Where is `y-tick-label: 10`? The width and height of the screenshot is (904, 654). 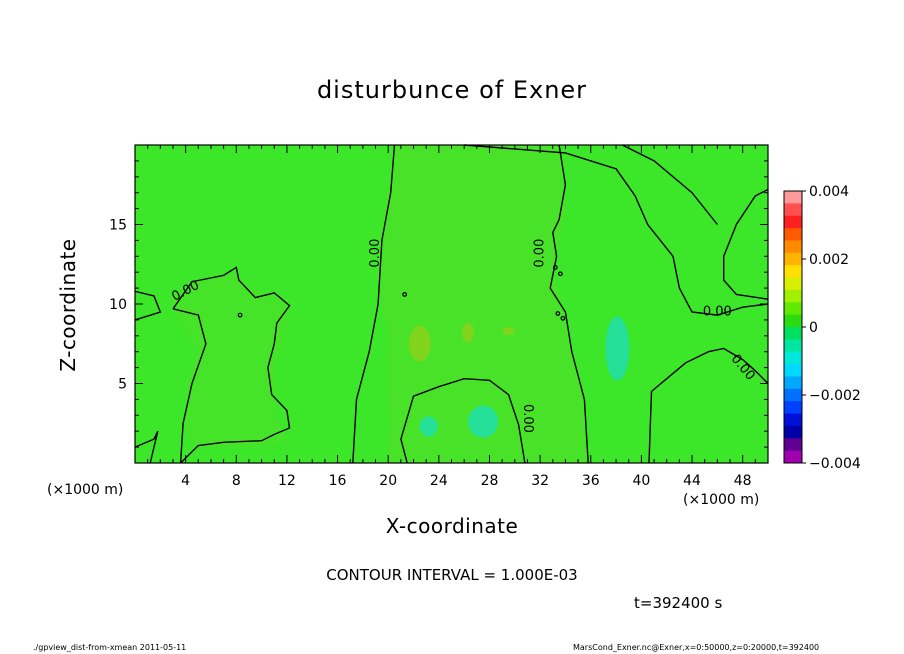
y-tick-label: 10 is located at coordinates (118, 305).